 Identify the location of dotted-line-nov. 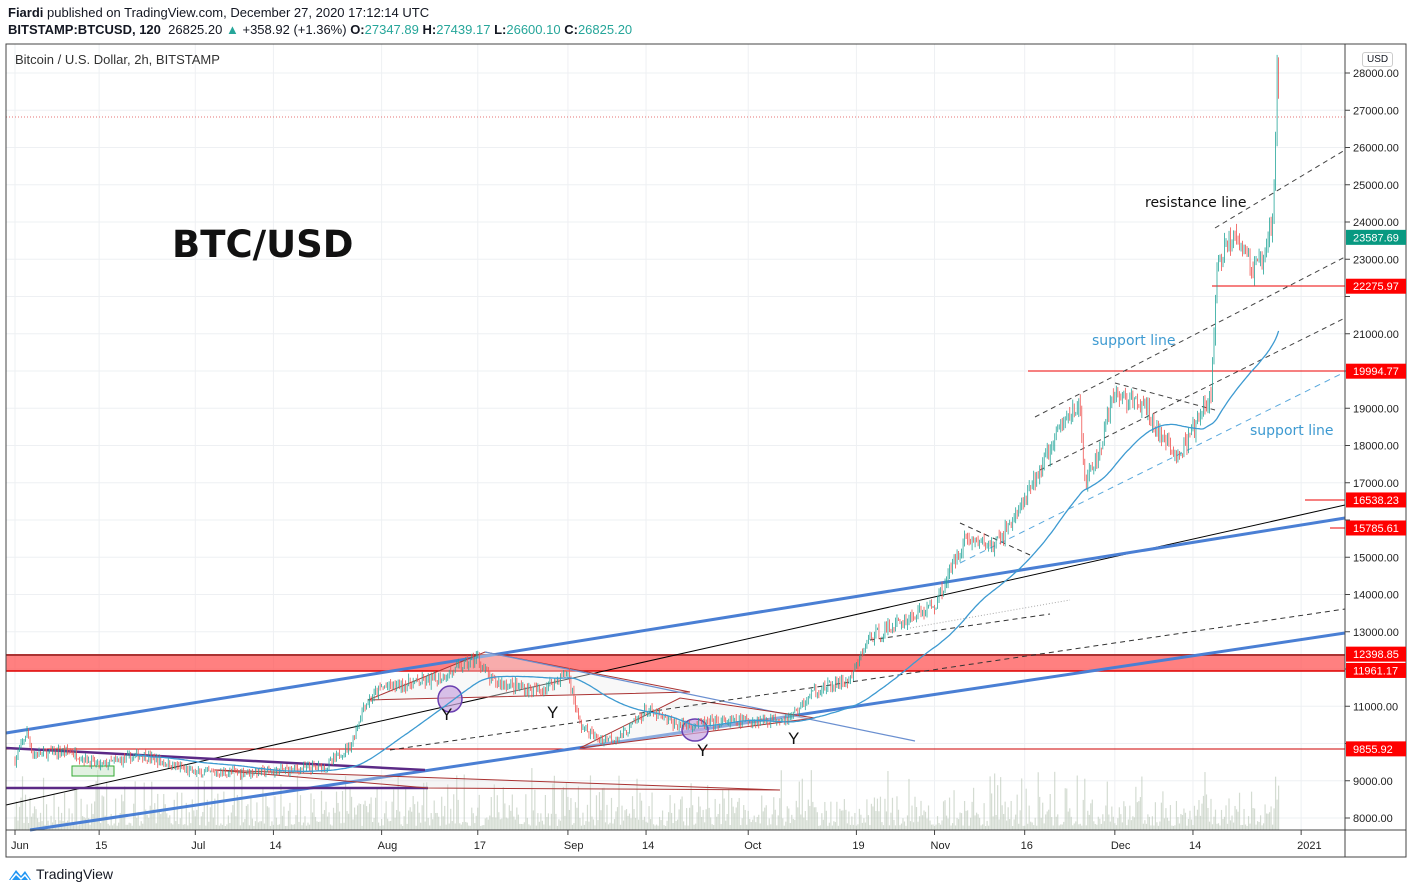
(990, 614).